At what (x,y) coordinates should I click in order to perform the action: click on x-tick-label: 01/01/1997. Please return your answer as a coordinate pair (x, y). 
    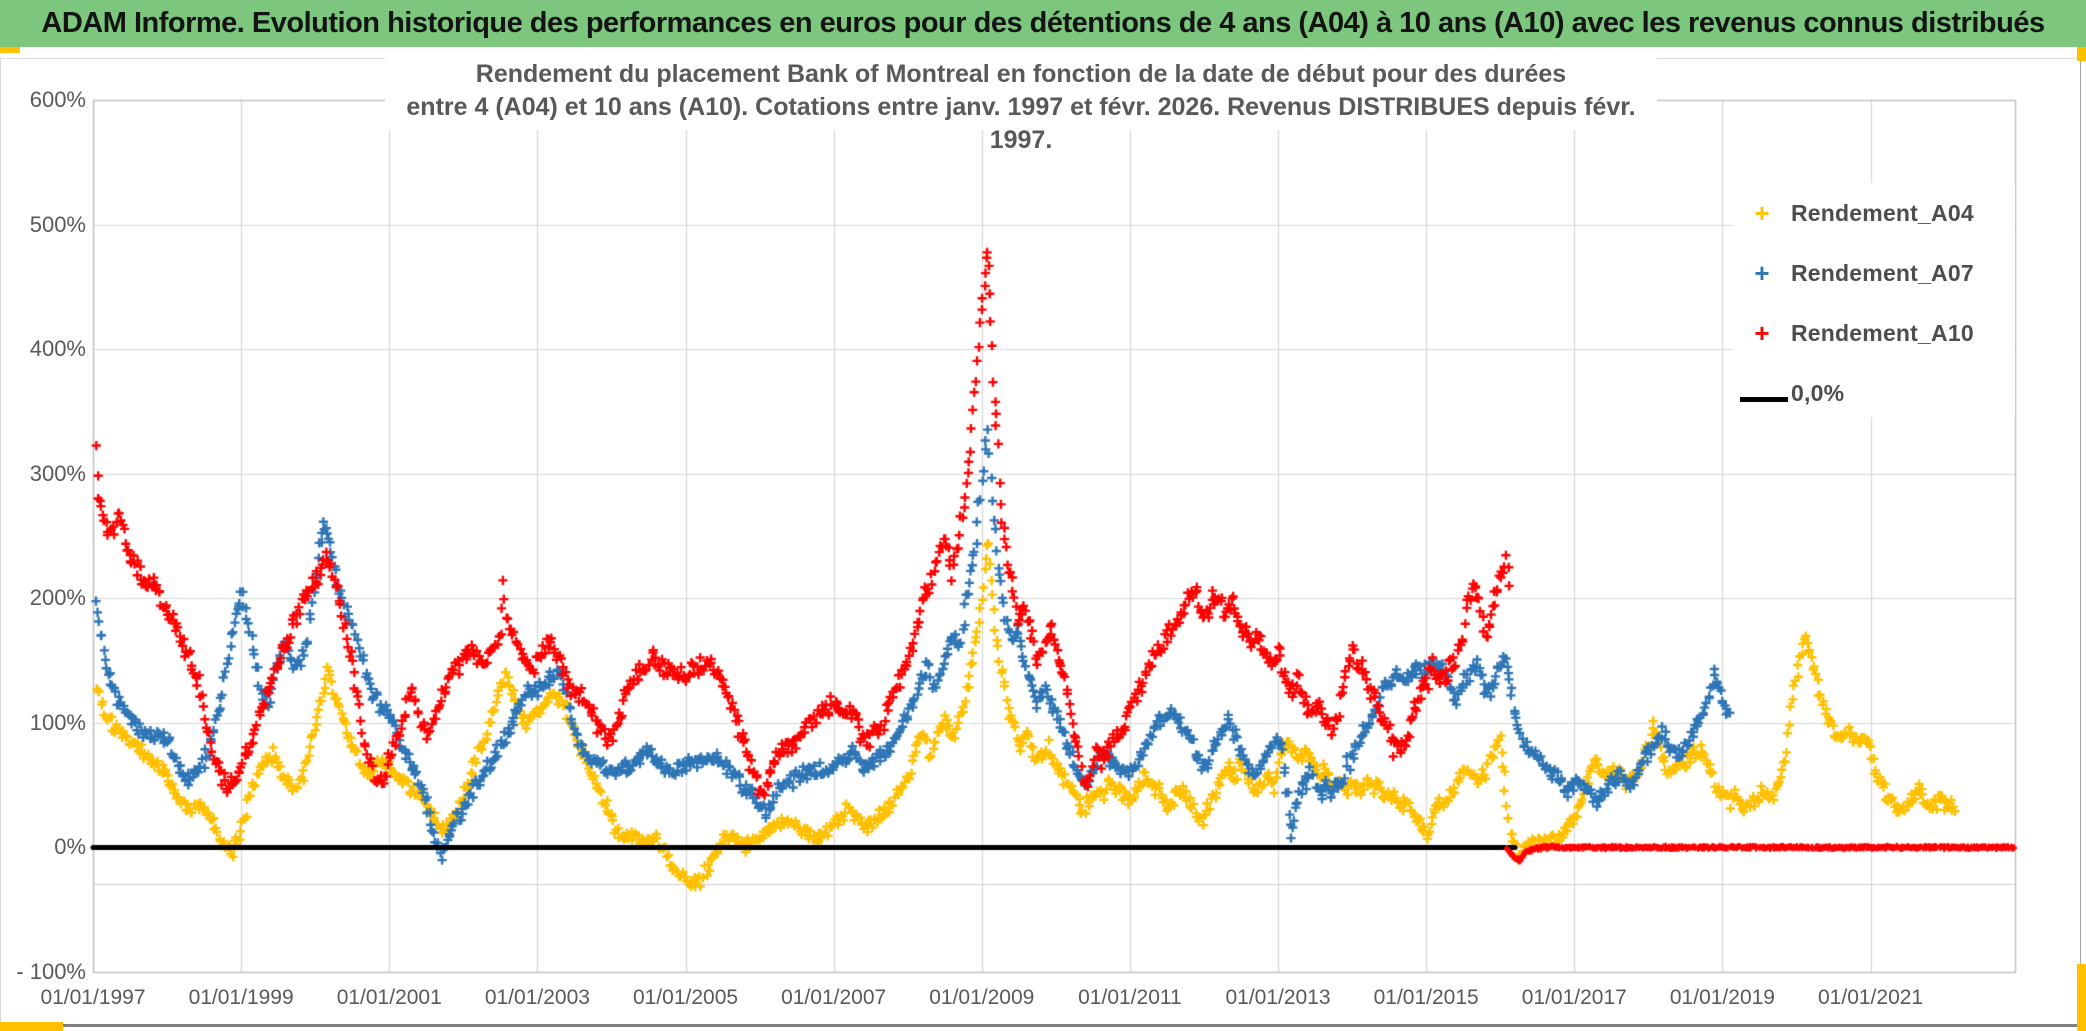
    Looking at the image, I should click on (93, 997).